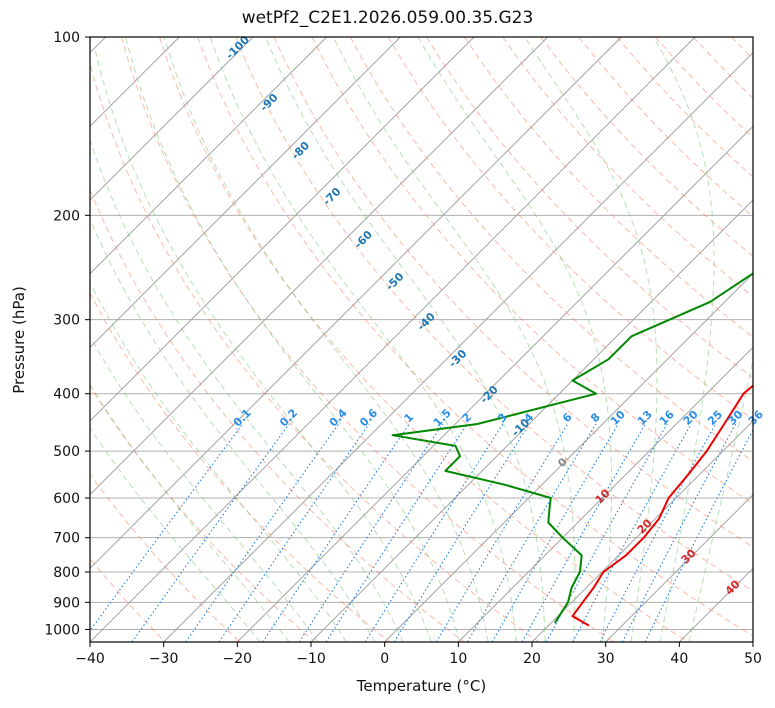  Describe the element at coordinates (689, 556) in the screenshot. I see `dry-adiabat-label: 30` at that location.